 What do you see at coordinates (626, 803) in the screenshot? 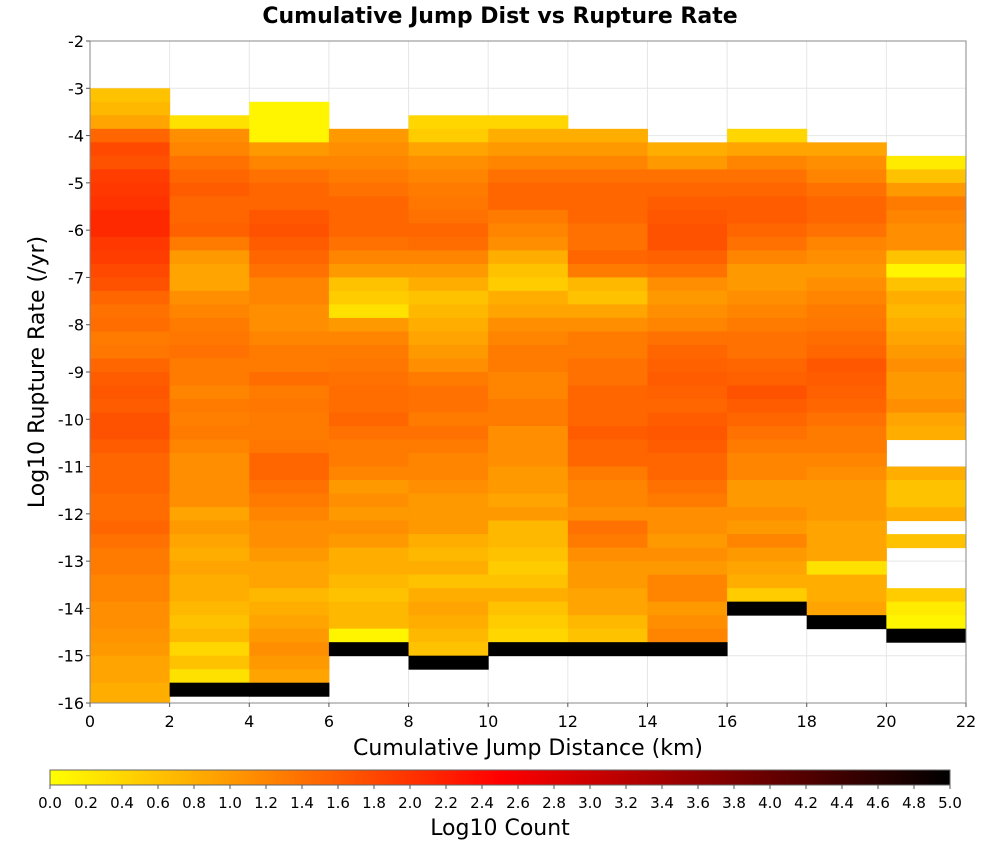
I see `colorbar-tick-label: 3.2` at bounding box center [626, 803].